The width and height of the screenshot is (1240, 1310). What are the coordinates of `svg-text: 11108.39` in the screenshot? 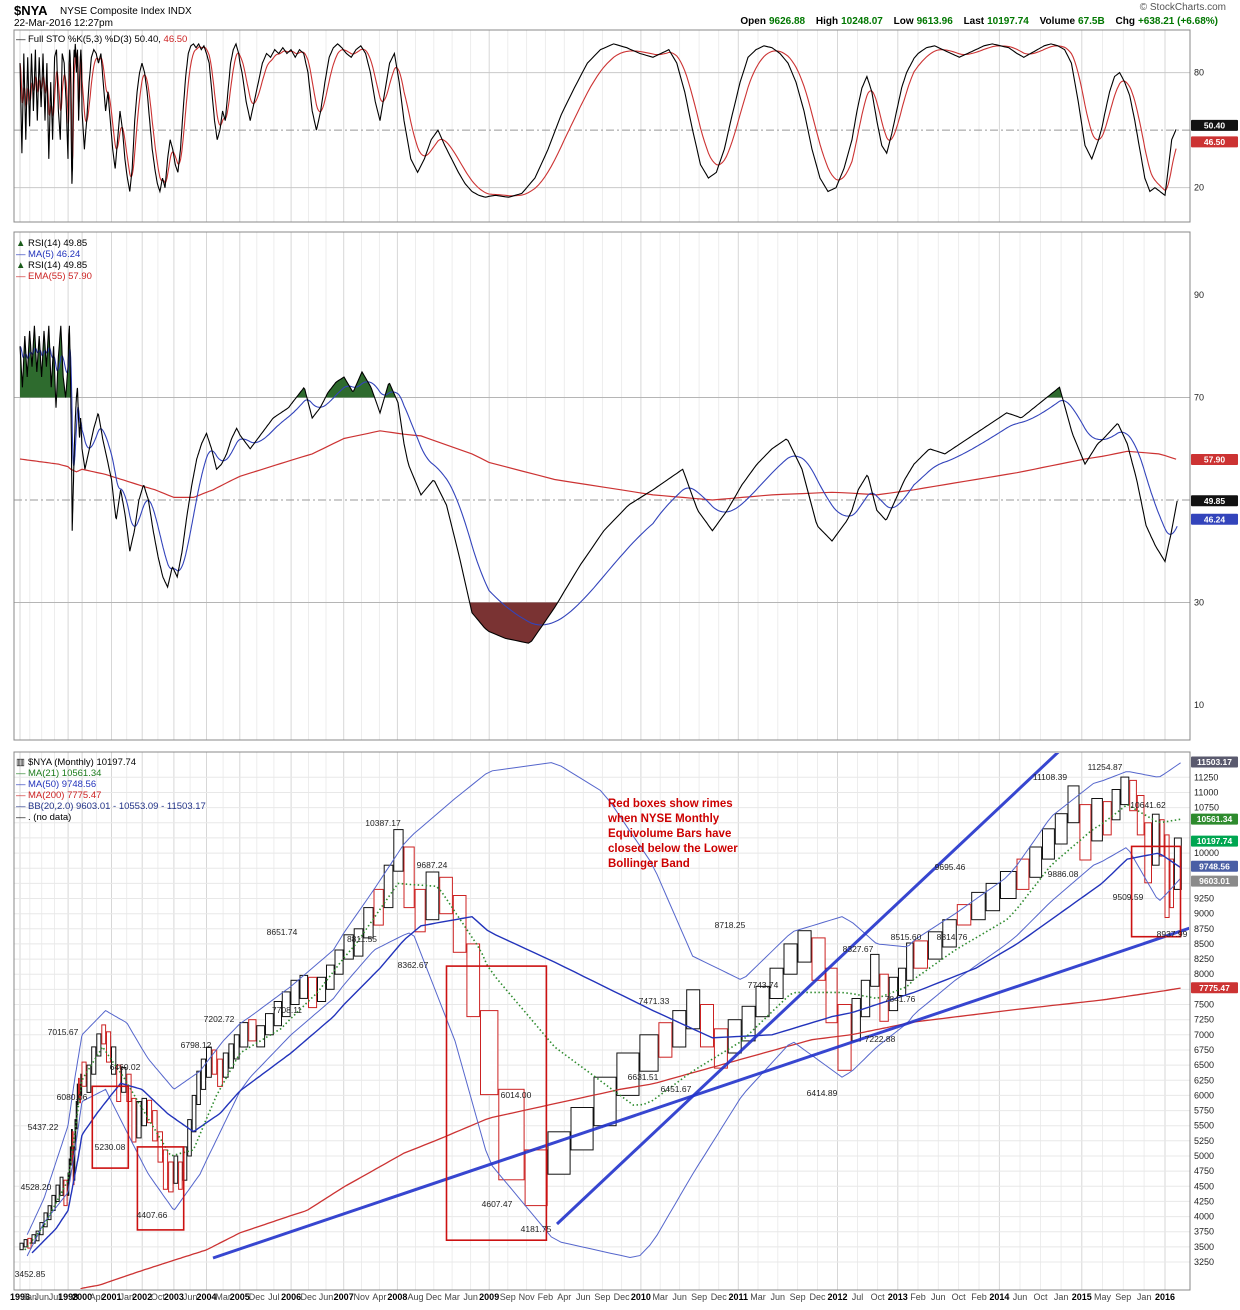 It's located at (1050, 777).